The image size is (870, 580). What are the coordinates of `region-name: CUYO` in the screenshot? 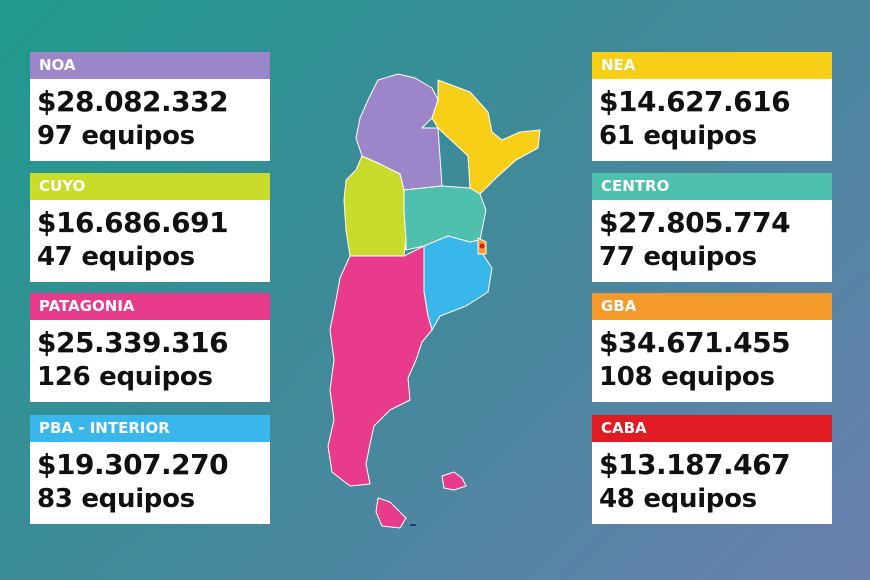 It's located at (150, 186).